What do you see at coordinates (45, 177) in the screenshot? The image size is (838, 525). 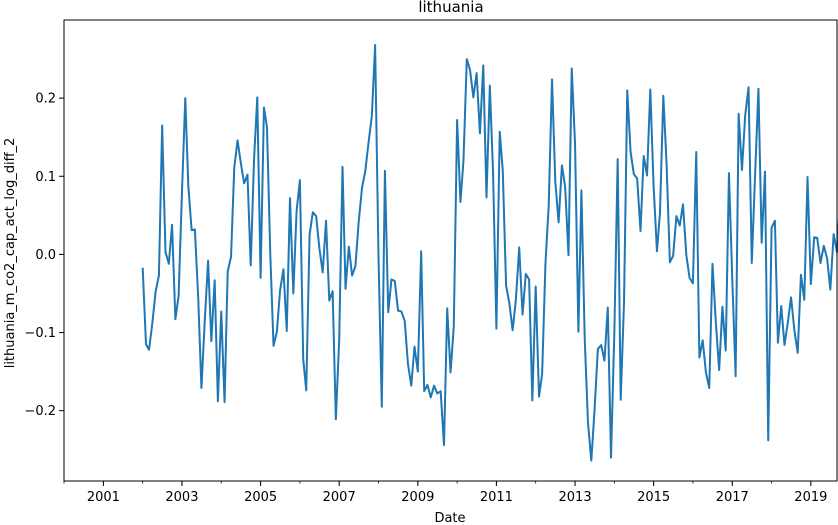 I see `y-tick-label: 0.1` at bounding box center [45, 177].